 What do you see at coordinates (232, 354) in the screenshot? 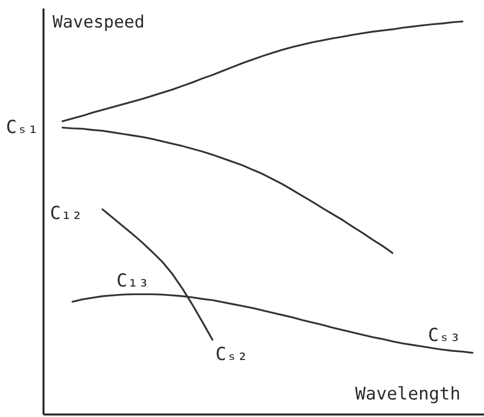
I see `annotation: Cₛ₂` at bounding box center [232, 354].